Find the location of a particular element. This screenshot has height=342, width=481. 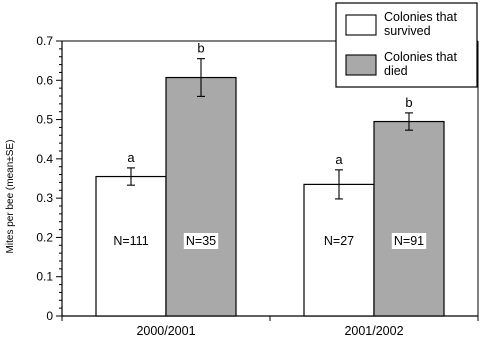

y-tick-label: 0.6 is located at coordinates (44, 80).